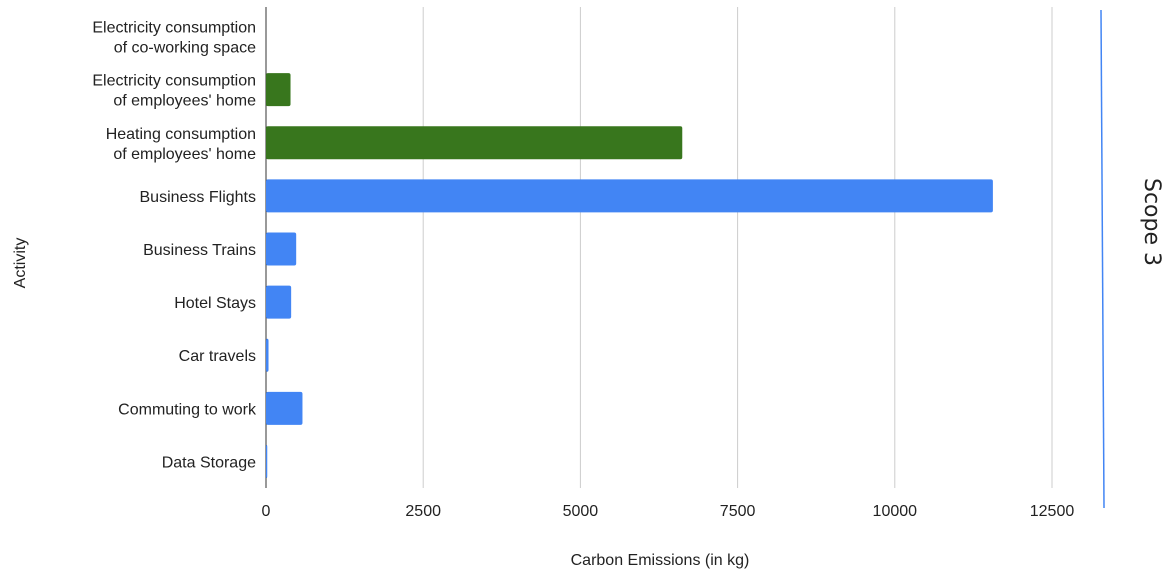  I want to click on category-label: Data Storage, so click(209, 462).